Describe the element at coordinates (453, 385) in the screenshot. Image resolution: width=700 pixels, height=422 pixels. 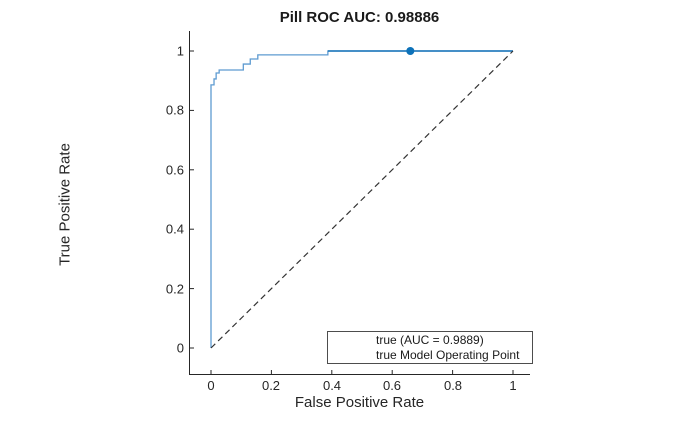
I see `x-tick-label: 0.8` at that location.